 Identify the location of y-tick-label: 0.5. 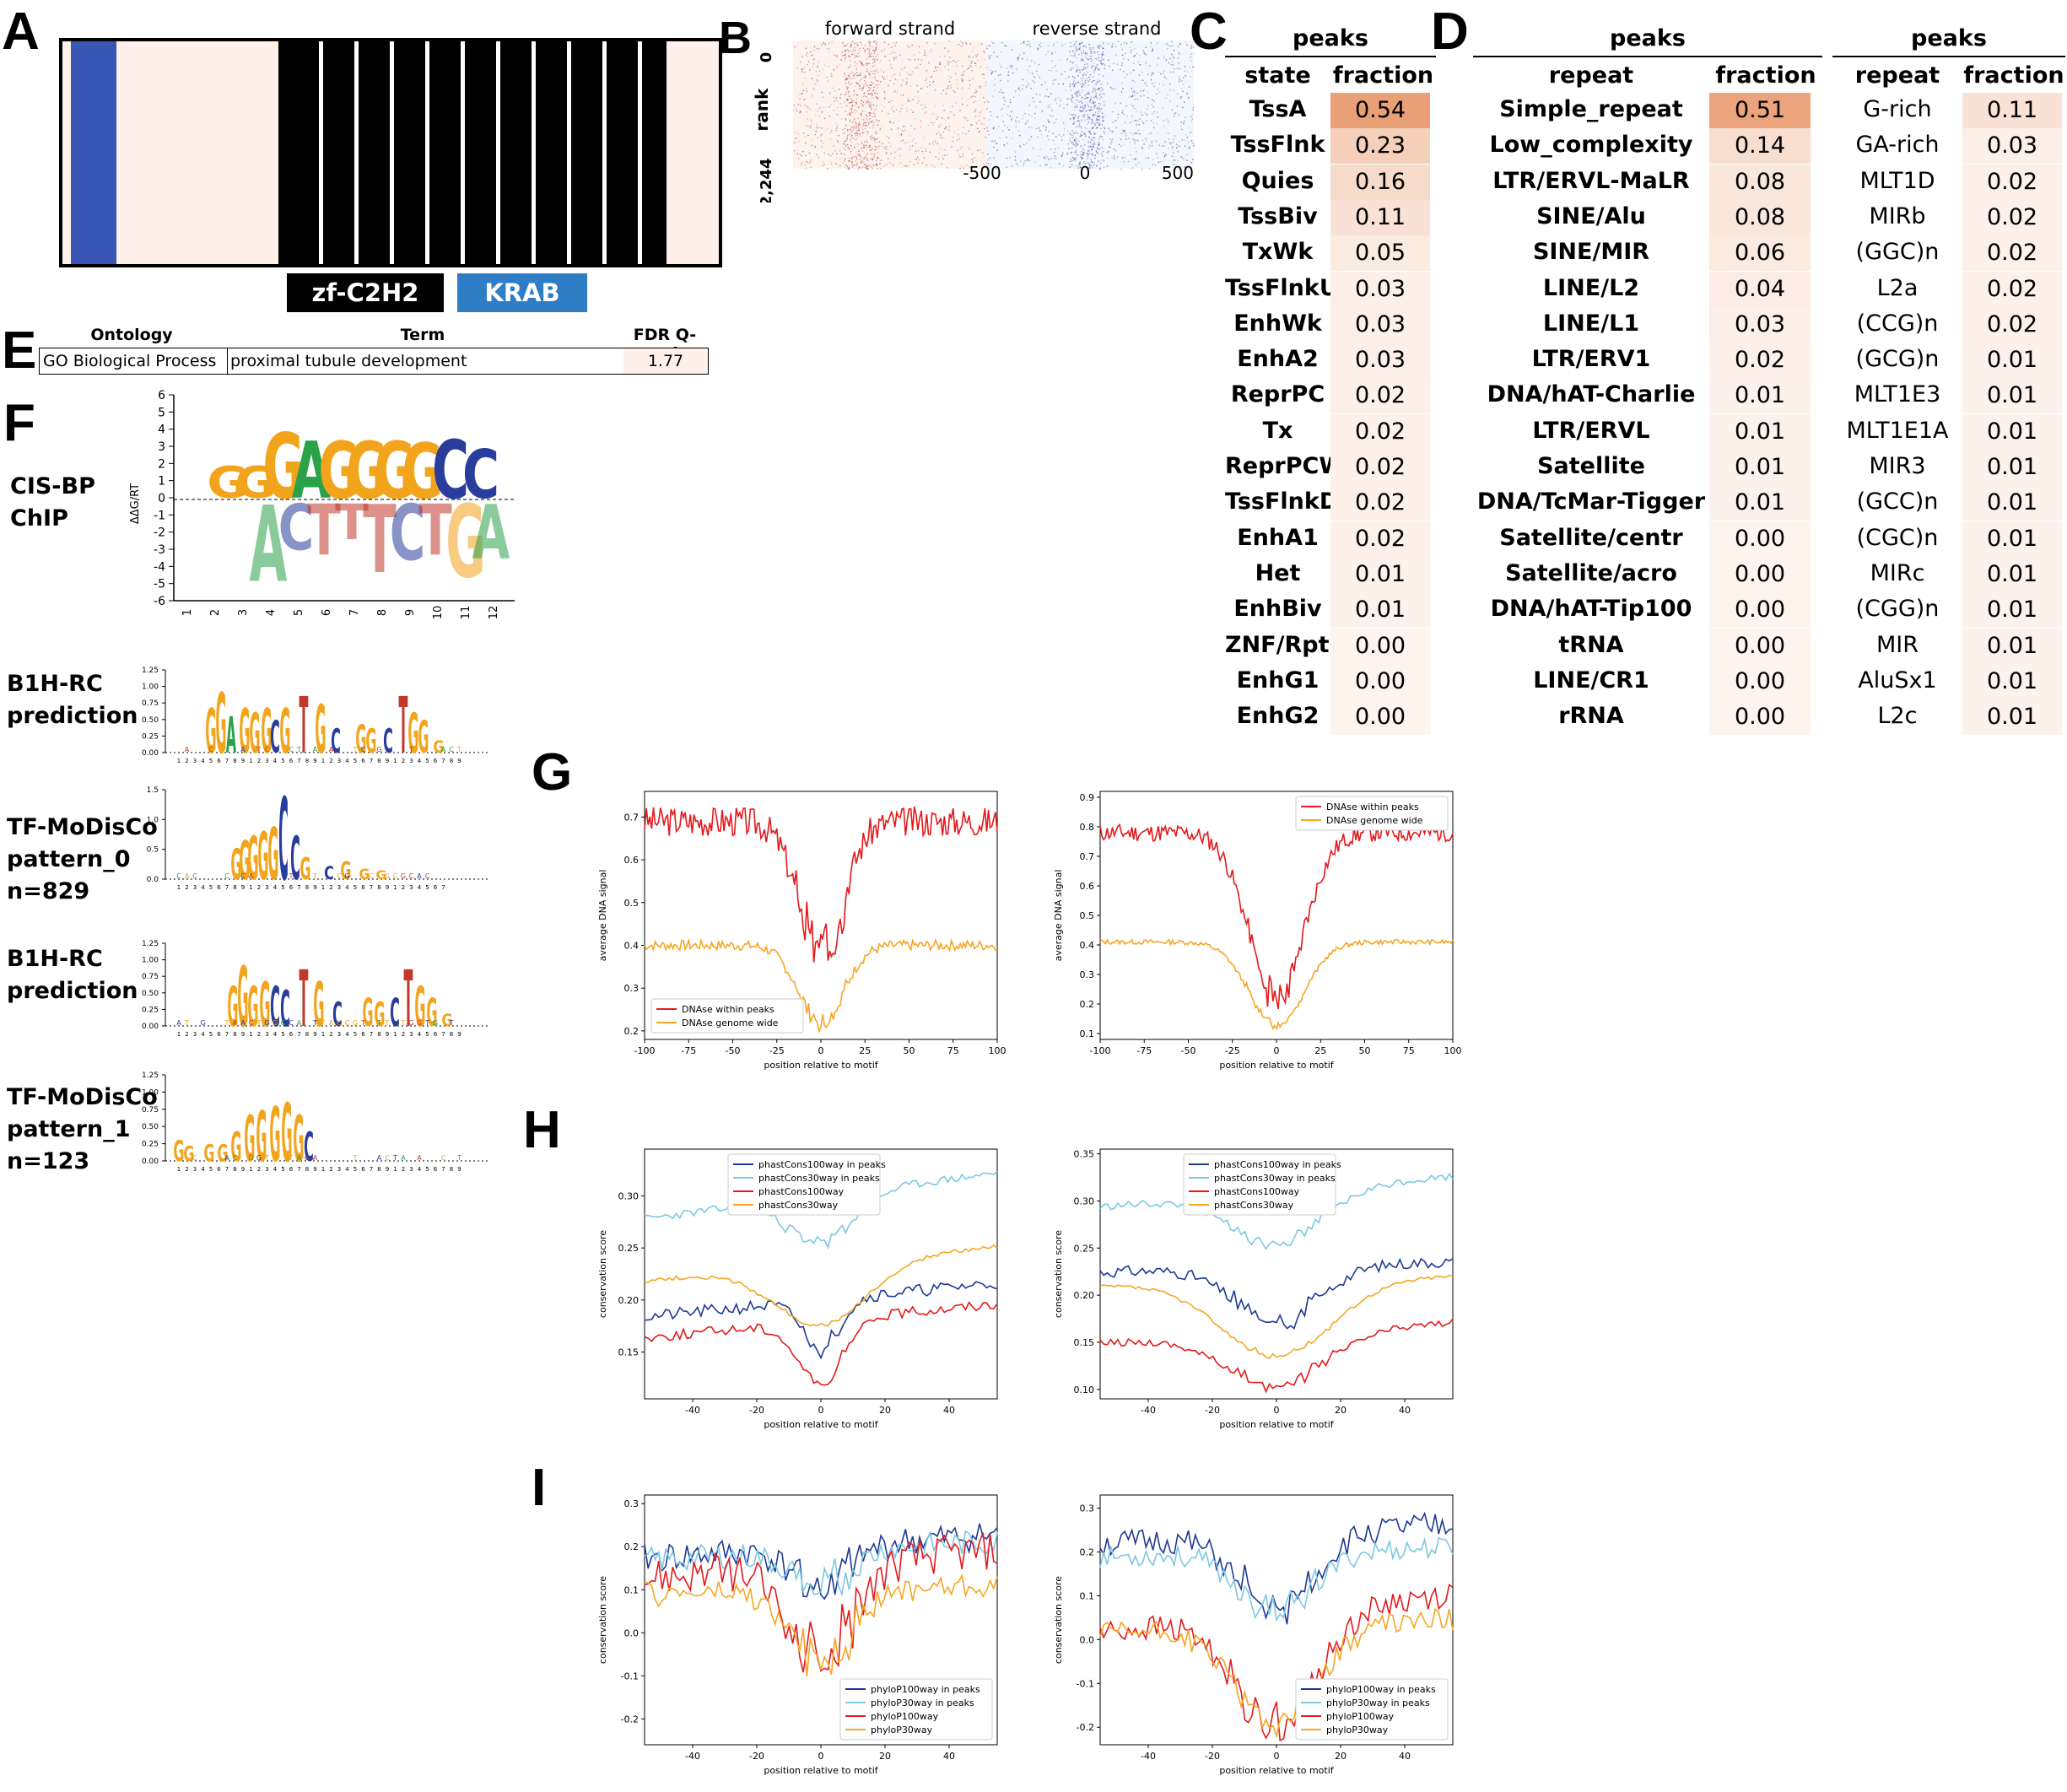
(1087, 916).